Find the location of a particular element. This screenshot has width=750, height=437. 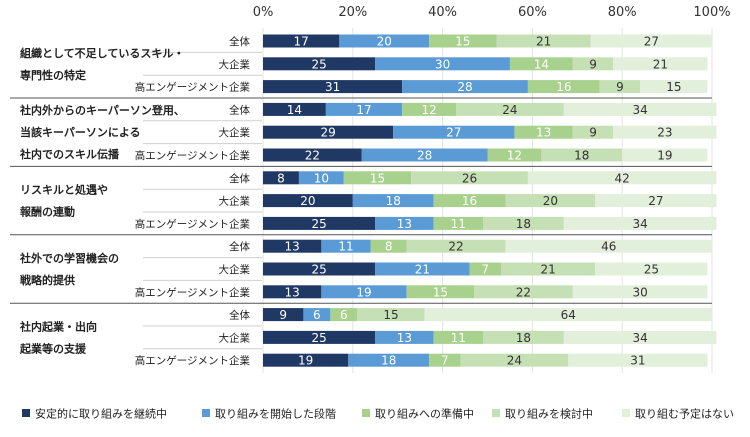

data-label: 42 is located at coordinates (622, 178).